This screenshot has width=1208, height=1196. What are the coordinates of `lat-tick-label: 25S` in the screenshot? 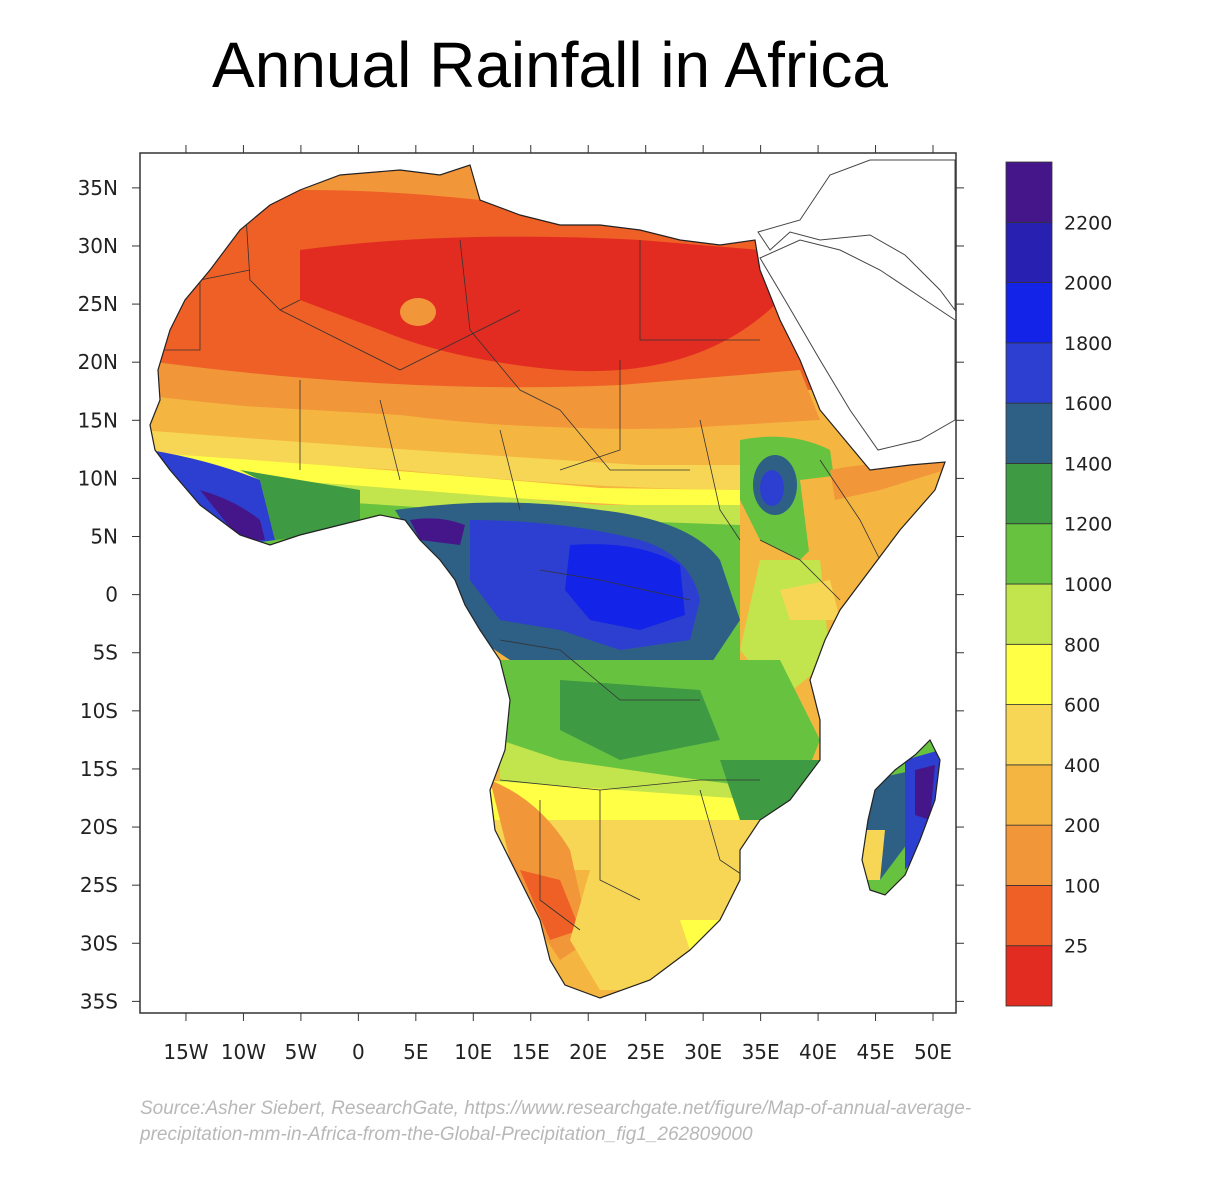 It's located at (99, 885).